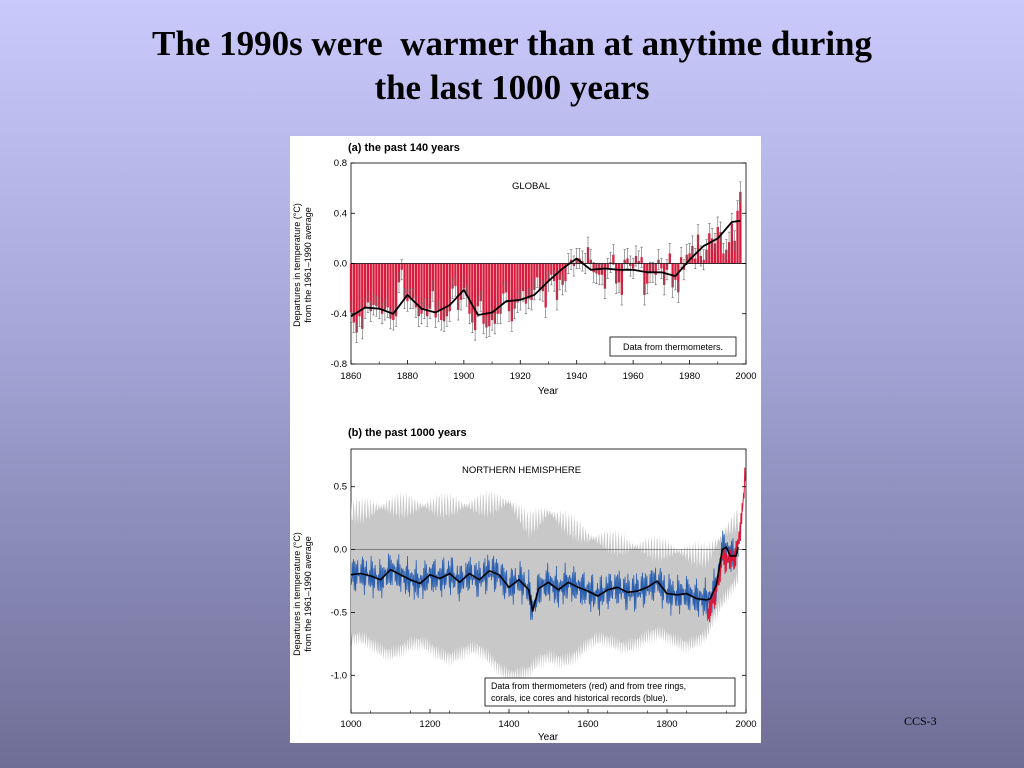 This screenshot has height=768, width=1024. I want to click on chart-a-region-label: GLOBAL, so click(531, 186).